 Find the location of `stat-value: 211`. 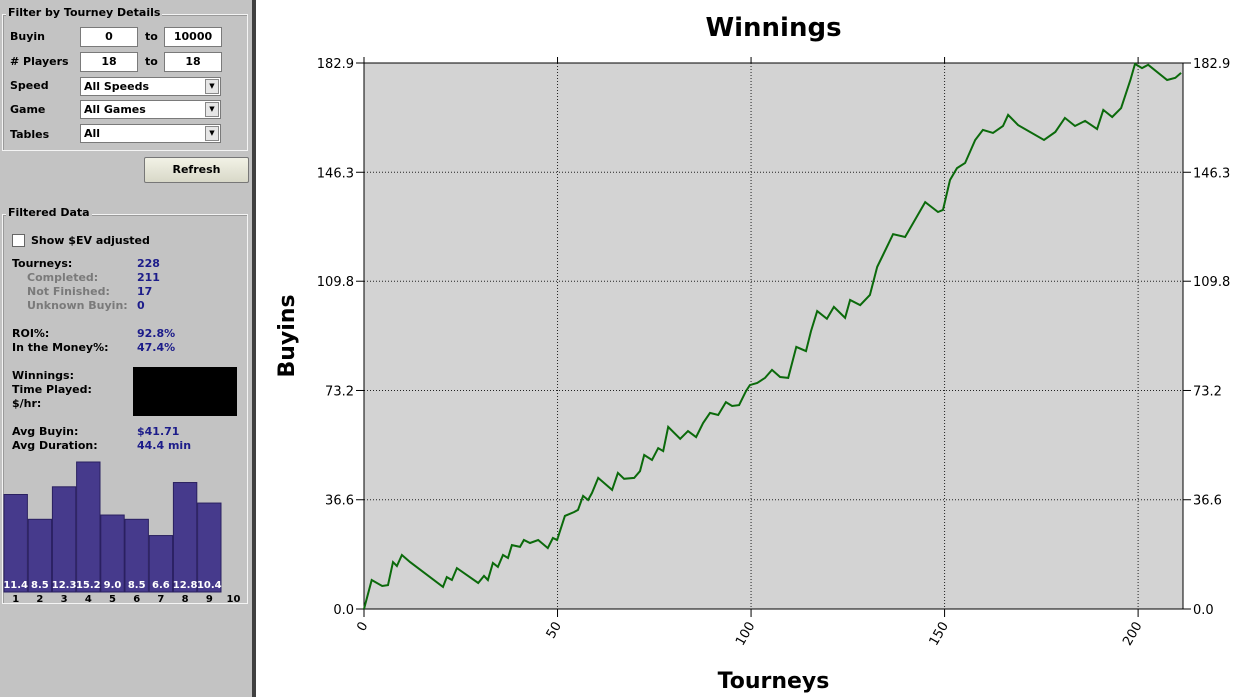

stat-value: 211 is located at coordinates (148, 277).